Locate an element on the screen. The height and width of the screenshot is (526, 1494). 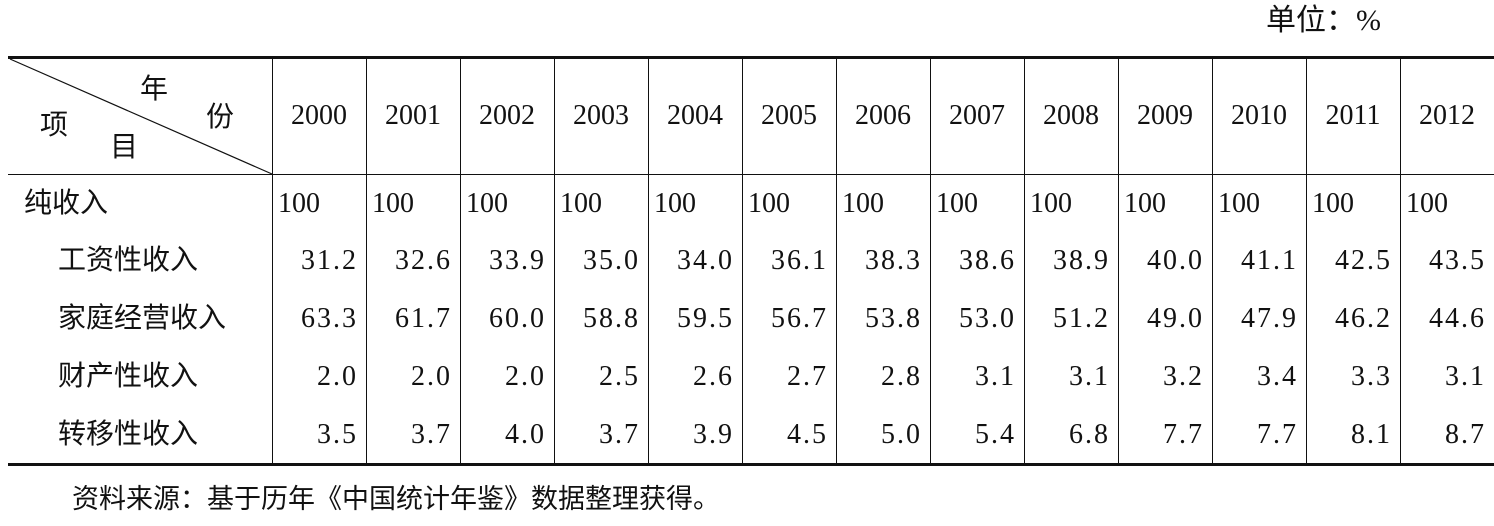
cell-value: 3.3 is located at coordinates (1371, 376).